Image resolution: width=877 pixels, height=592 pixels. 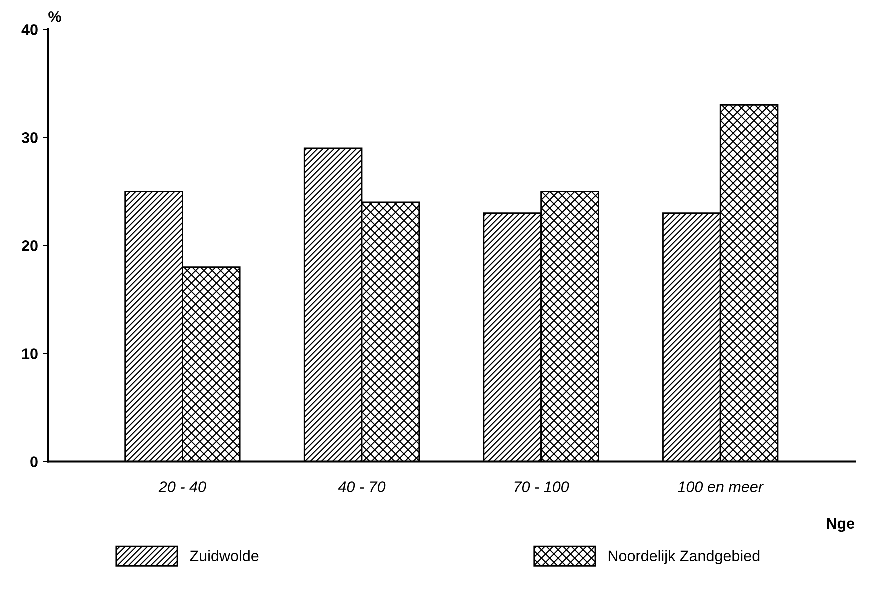 What do you see at coordinates (841, 525) in the screenshot?
I see `x-axis-title: Nge` at bounding box center [841, 525].